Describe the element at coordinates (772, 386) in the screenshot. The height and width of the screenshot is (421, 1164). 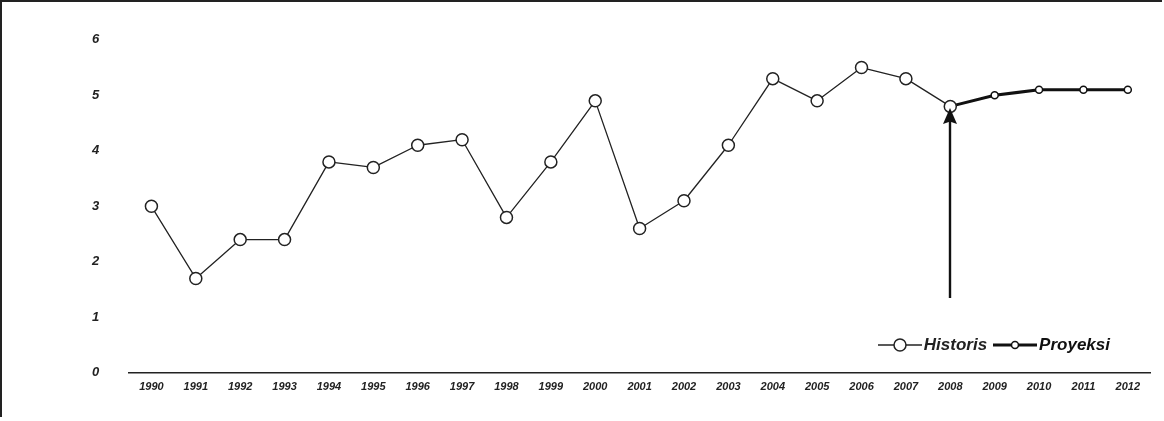
I see `x-tick-label: 2004` at that location.